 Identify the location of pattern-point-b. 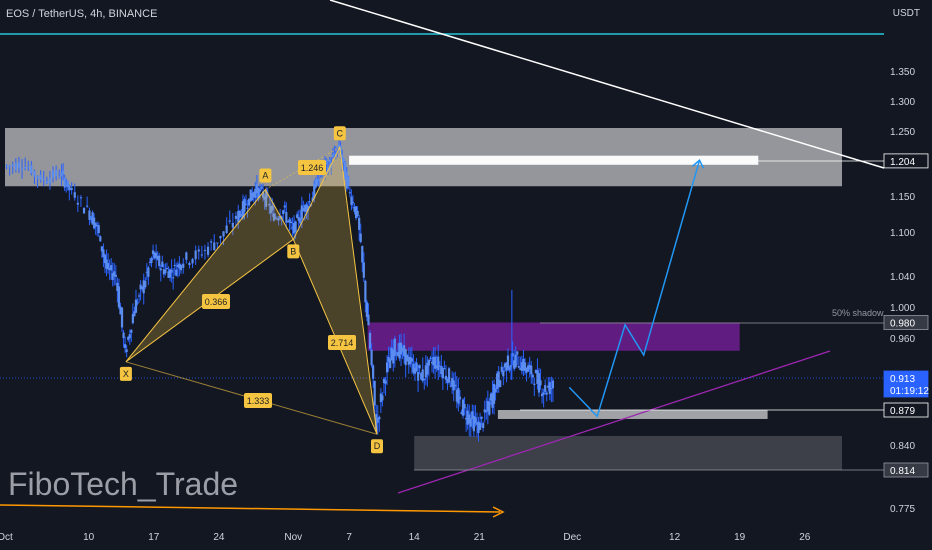
(293, 251).